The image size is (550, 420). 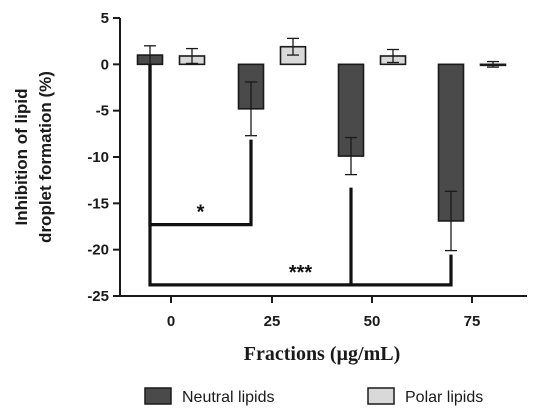 What do you see at coordinates (313, 396) in the screenshot?
I see `legend: Neutral lipids Polar lipids` at bounding box center [313, 396].